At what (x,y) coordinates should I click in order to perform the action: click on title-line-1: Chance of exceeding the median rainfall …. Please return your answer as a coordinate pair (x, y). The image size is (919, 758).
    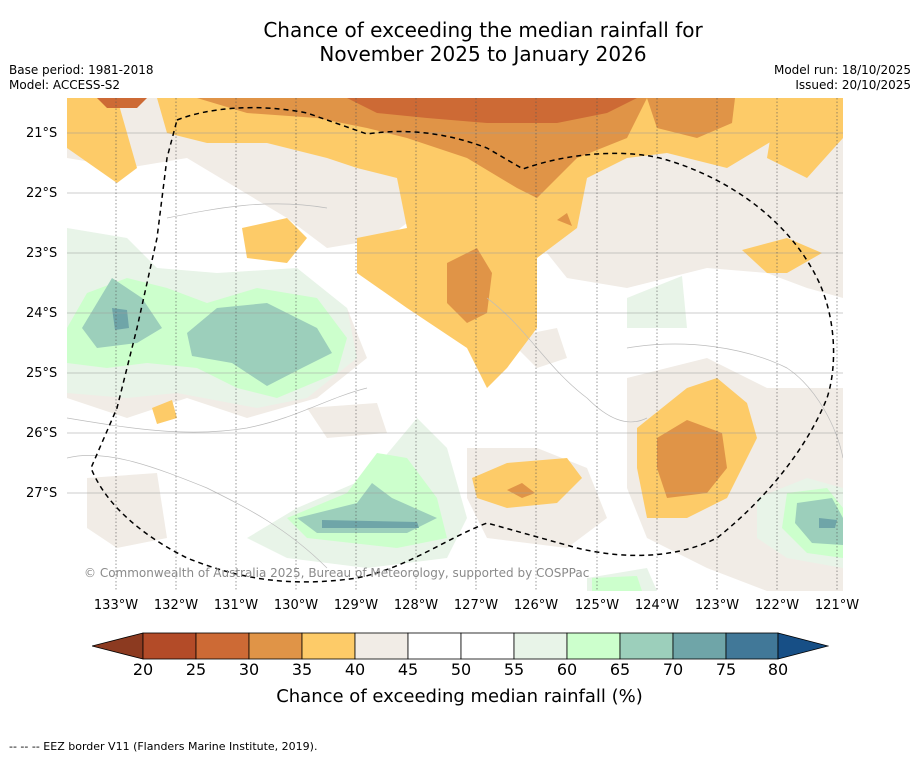
    Looking at the image, I should click on (483, 30).